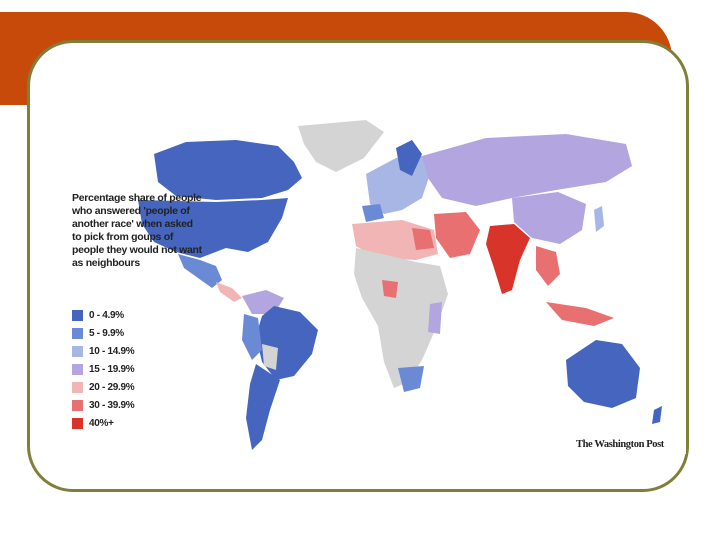 The width and height of the screenshot is (720, 540). I want to click on region-africa-no-data, so click(401, 318).